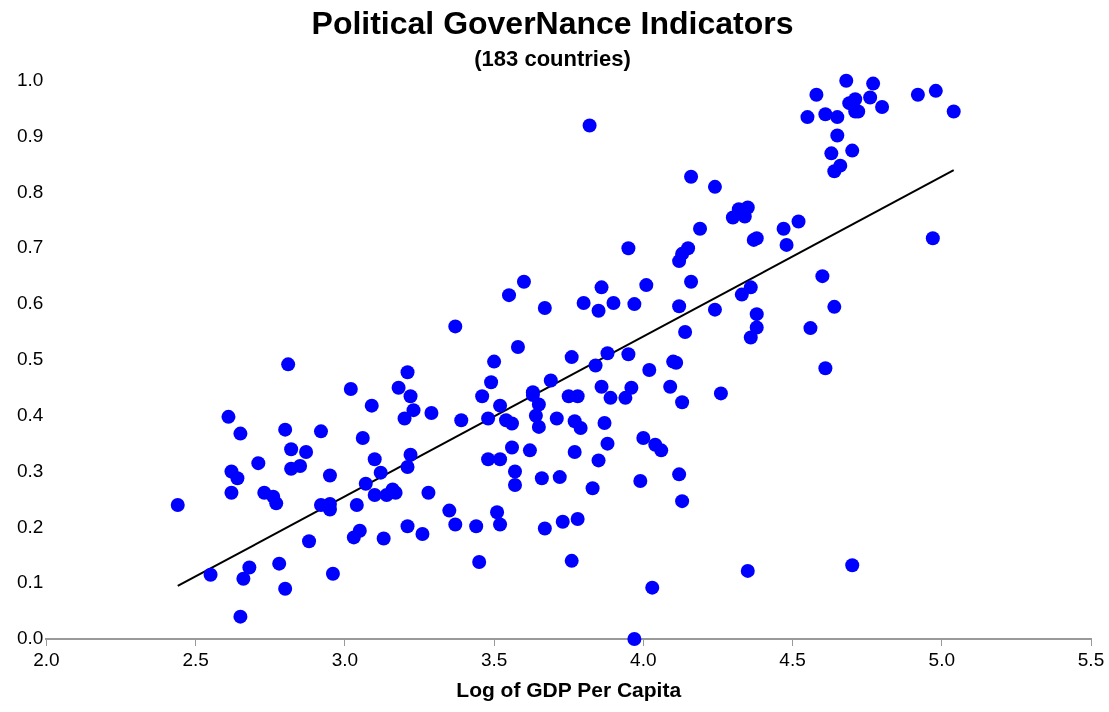 The image size is (1109, 712). I want to click on x-tick-label: 2.0, so click(46, 659).